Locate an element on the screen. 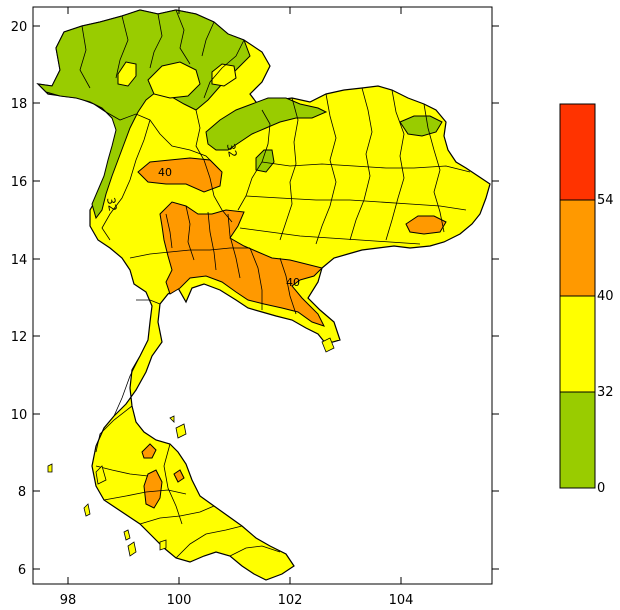 The image size is (620, 610). colorbar-label-40: 40 is located at coordinates (605, 296).